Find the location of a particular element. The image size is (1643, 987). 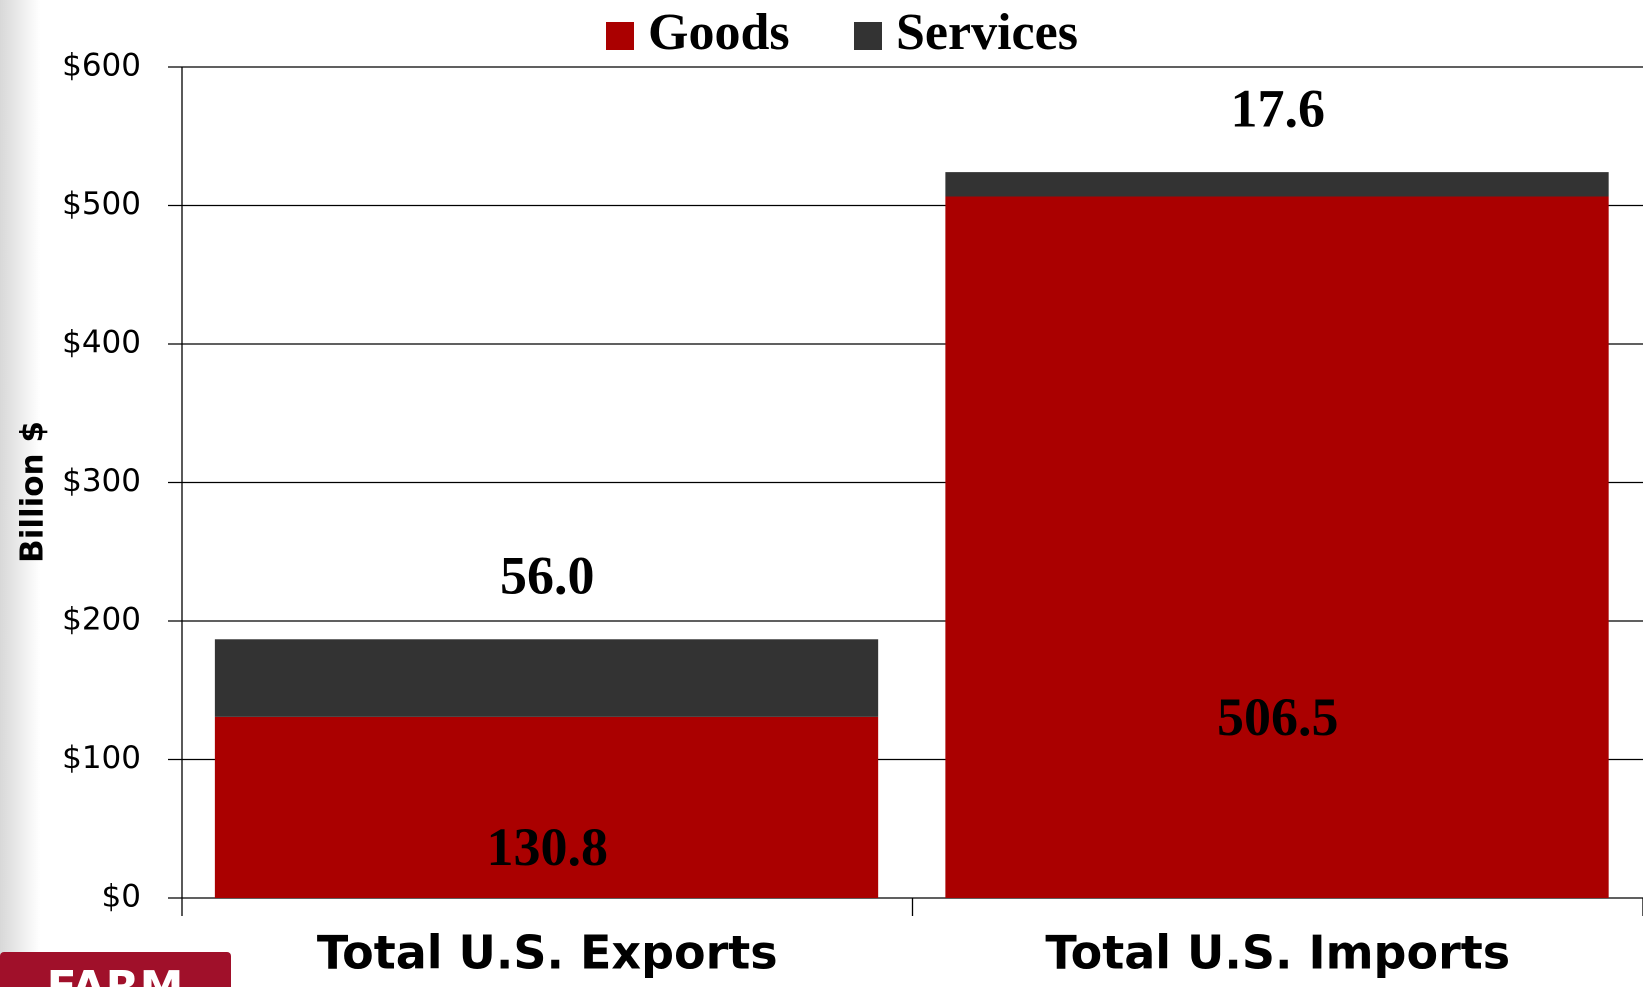

legend-label: Services is located at coordinates (987, 32).